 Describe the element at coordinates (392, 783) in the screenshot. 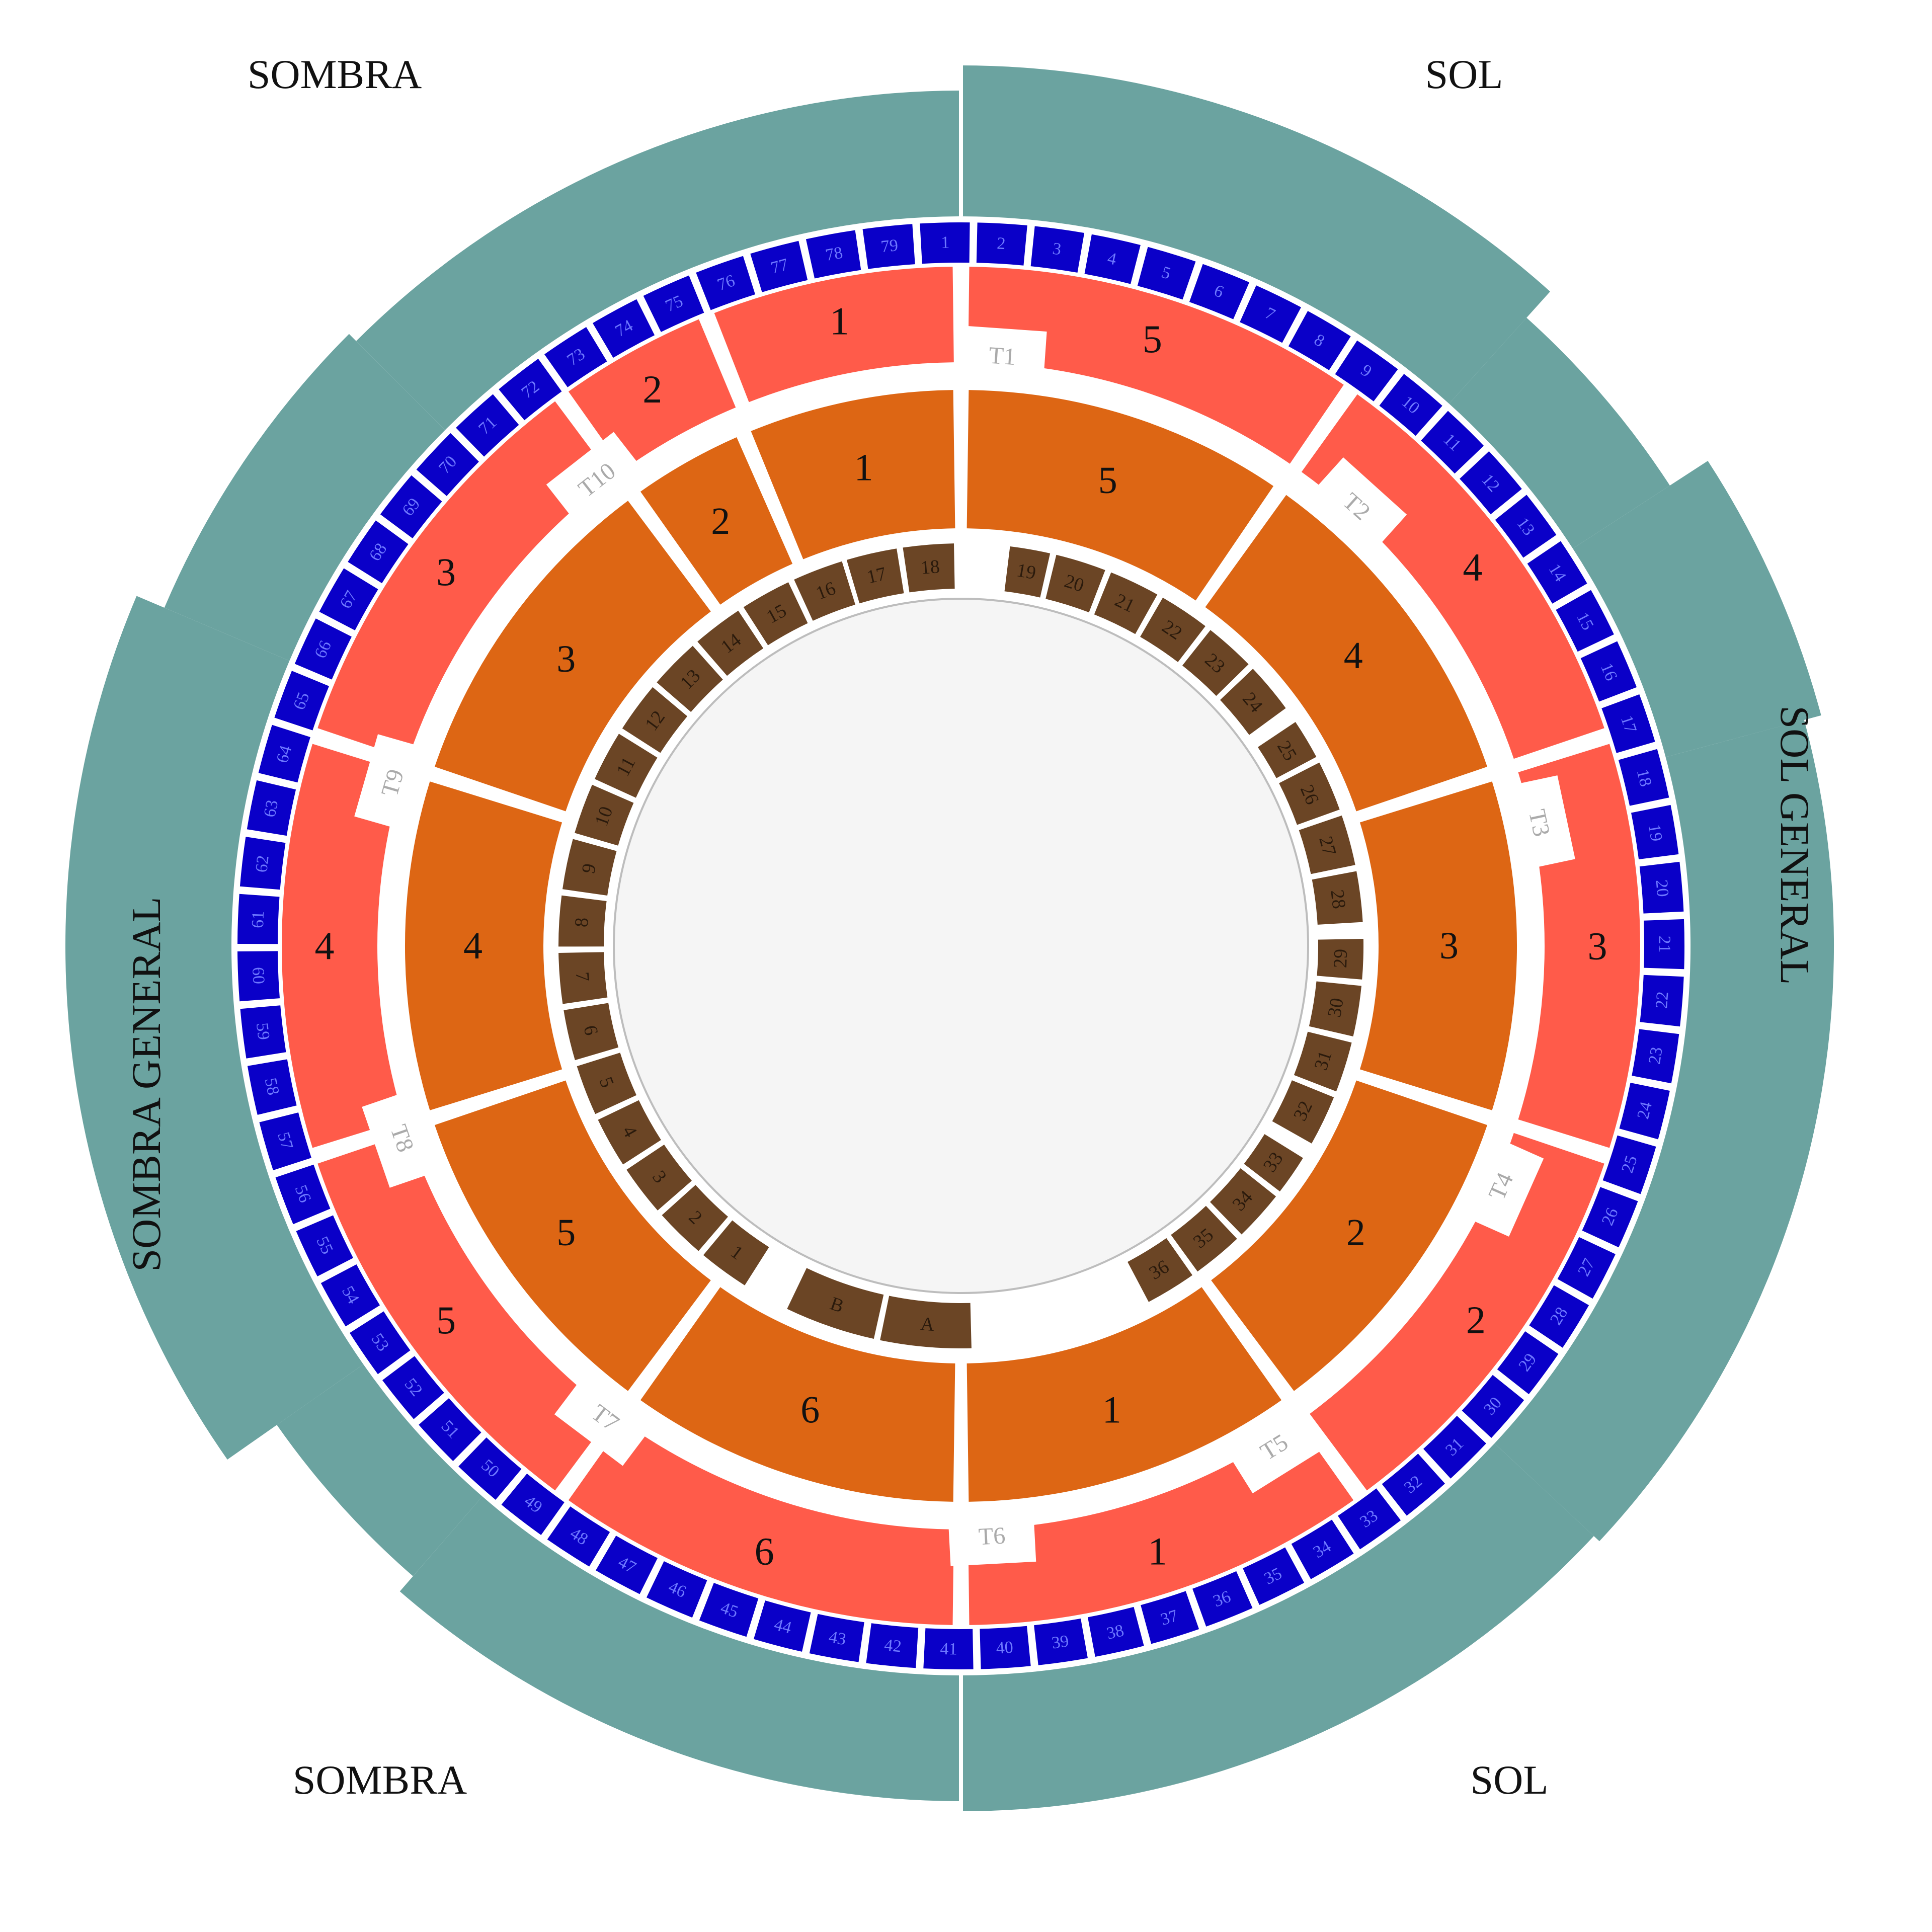

I see `tunnel-T9: T9` at that location.